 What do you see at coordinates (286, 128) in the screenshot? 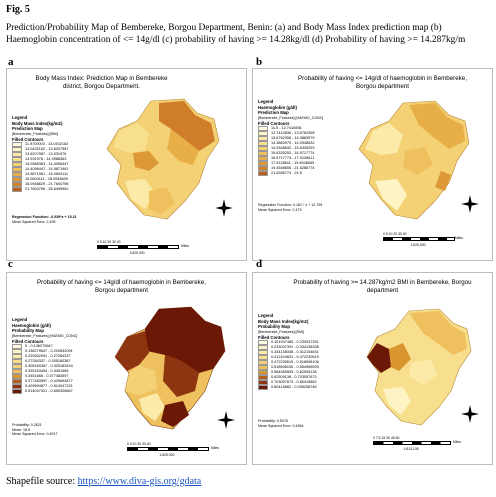
I see `legend-class-label: 11.5 - 12.7410836` at bounding box center [286, 128].